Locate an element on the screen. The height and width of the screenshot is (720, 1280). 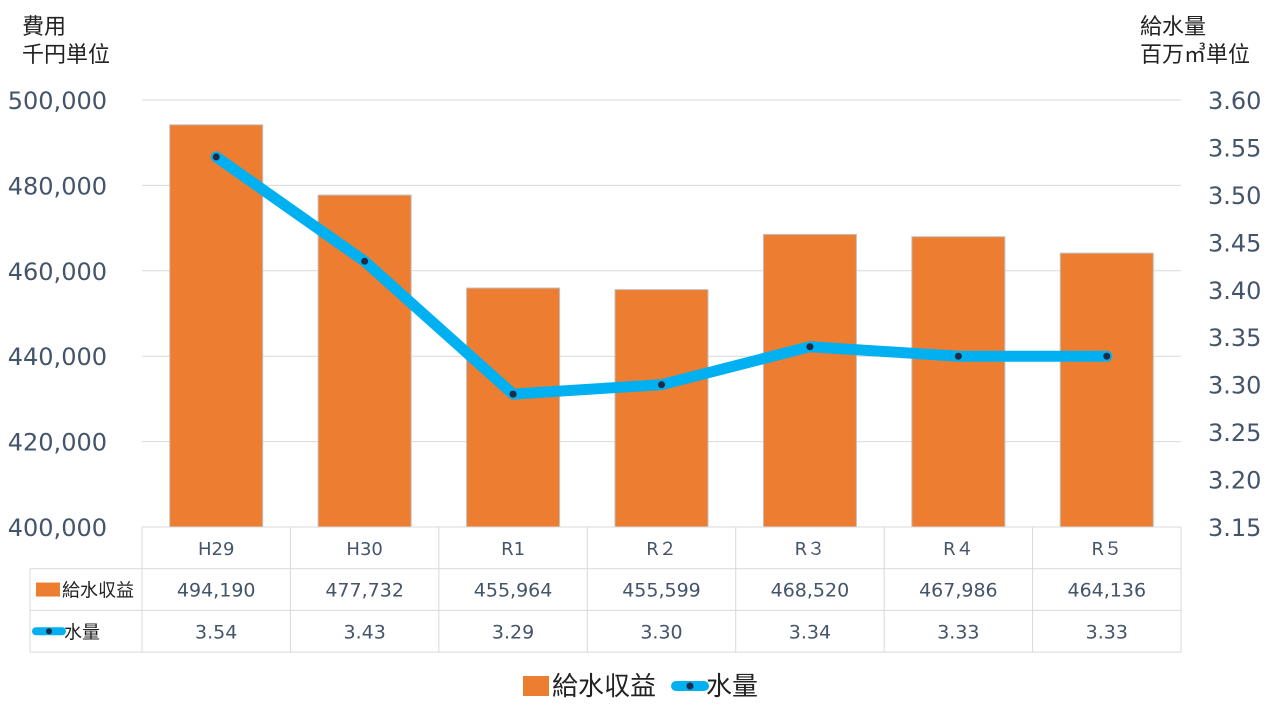
right-axis-title: 給水量 百万㎥単位 is located at coordinates (1195, 42).